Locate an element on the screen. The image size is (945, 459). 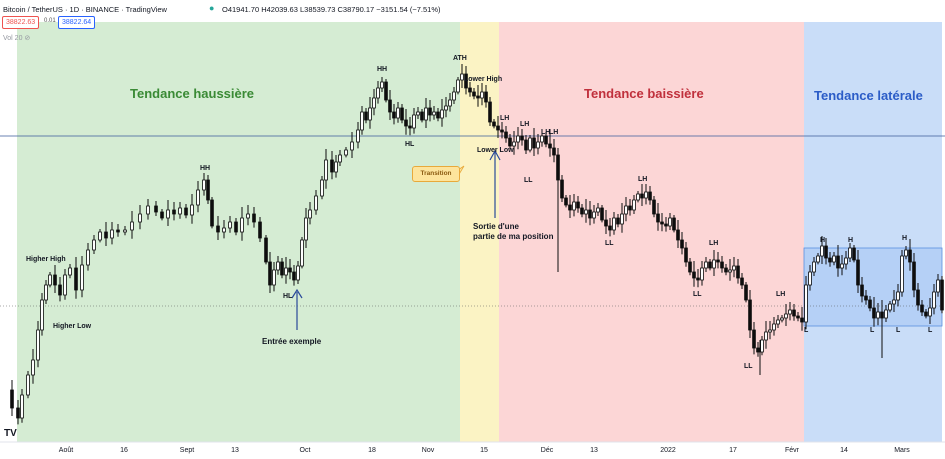
eye-hidden-icon: ⊘ is located at coordinates (27, 38).